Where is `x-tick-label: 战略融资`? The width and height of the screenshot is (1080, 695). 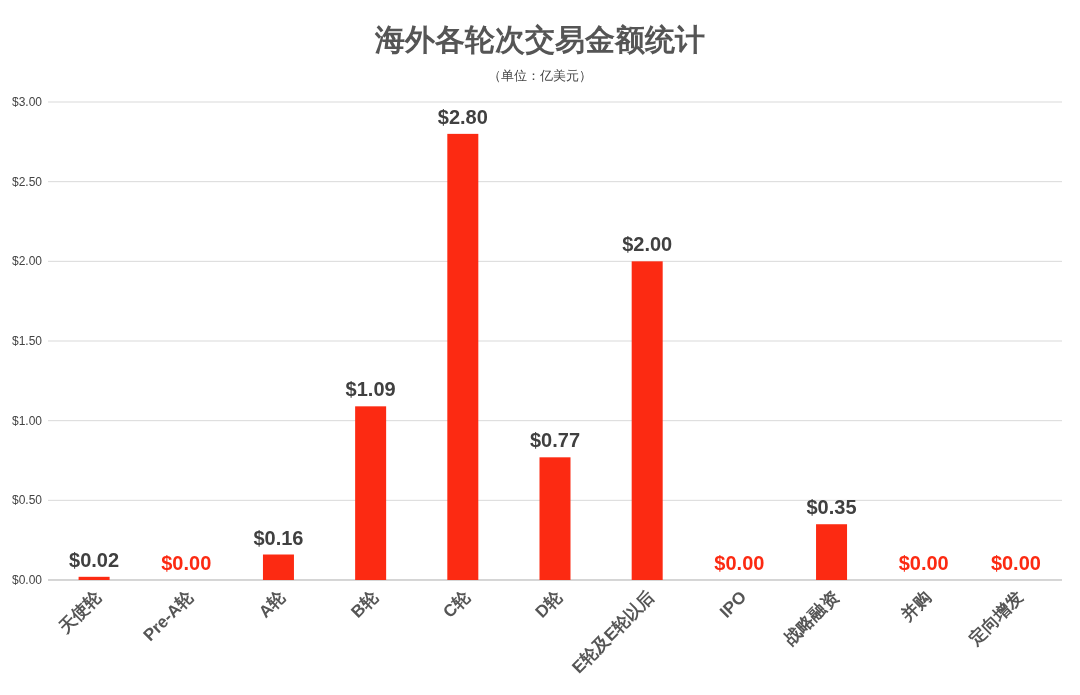
x-tick-label: 战略融资 is located at coordinates (811, 618).